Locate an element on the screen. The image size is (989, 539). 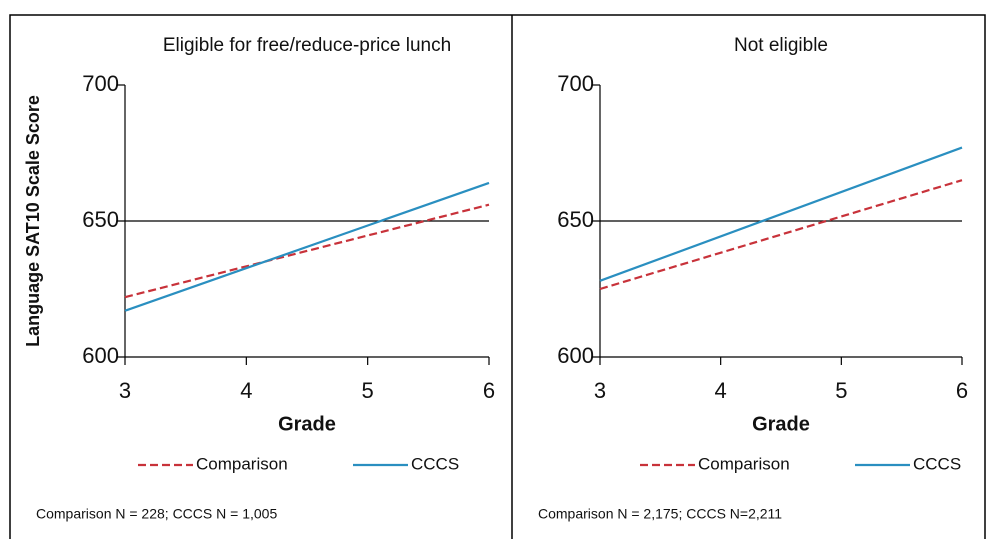
panel-title: Eligible for free/reduce-price lunch is located at coordinates (307, 45).